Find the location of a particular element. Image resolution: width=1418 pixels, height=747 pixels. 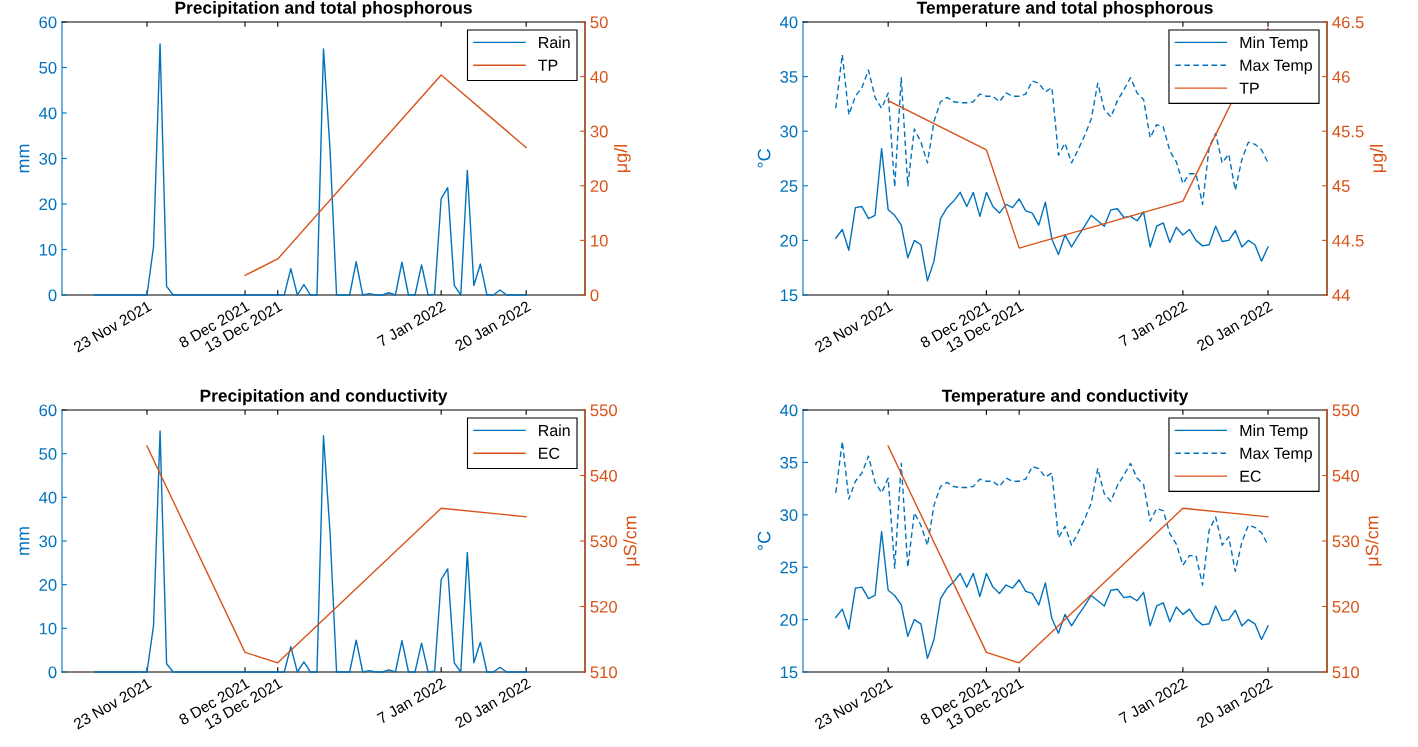

y2-tick-label: 45.5 is located at coordinates (1348, 131).